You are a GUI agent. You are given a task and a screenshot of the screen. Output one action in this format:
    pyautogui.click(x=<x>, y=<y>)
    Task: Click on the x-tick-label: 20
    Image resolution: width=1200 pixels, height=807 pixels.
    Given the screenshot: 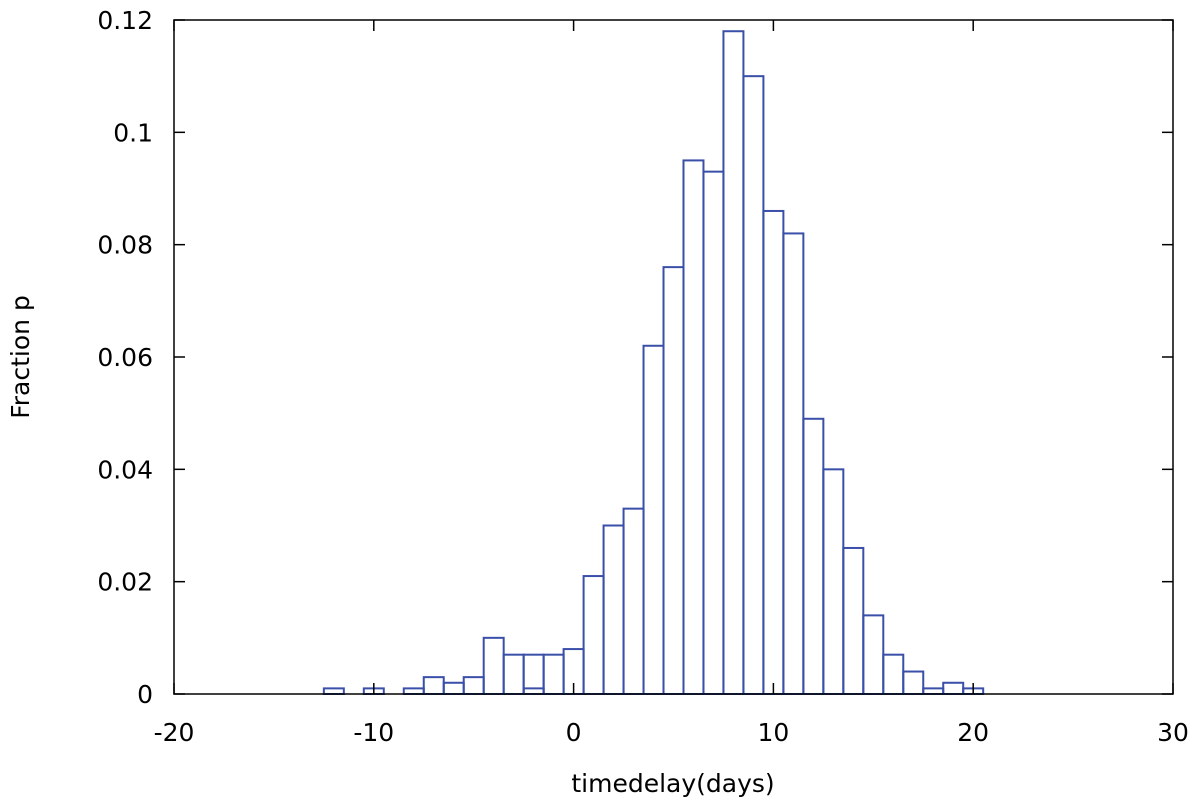 What is the action you would take?
    pyautogui.click(x=973, y=732)
    